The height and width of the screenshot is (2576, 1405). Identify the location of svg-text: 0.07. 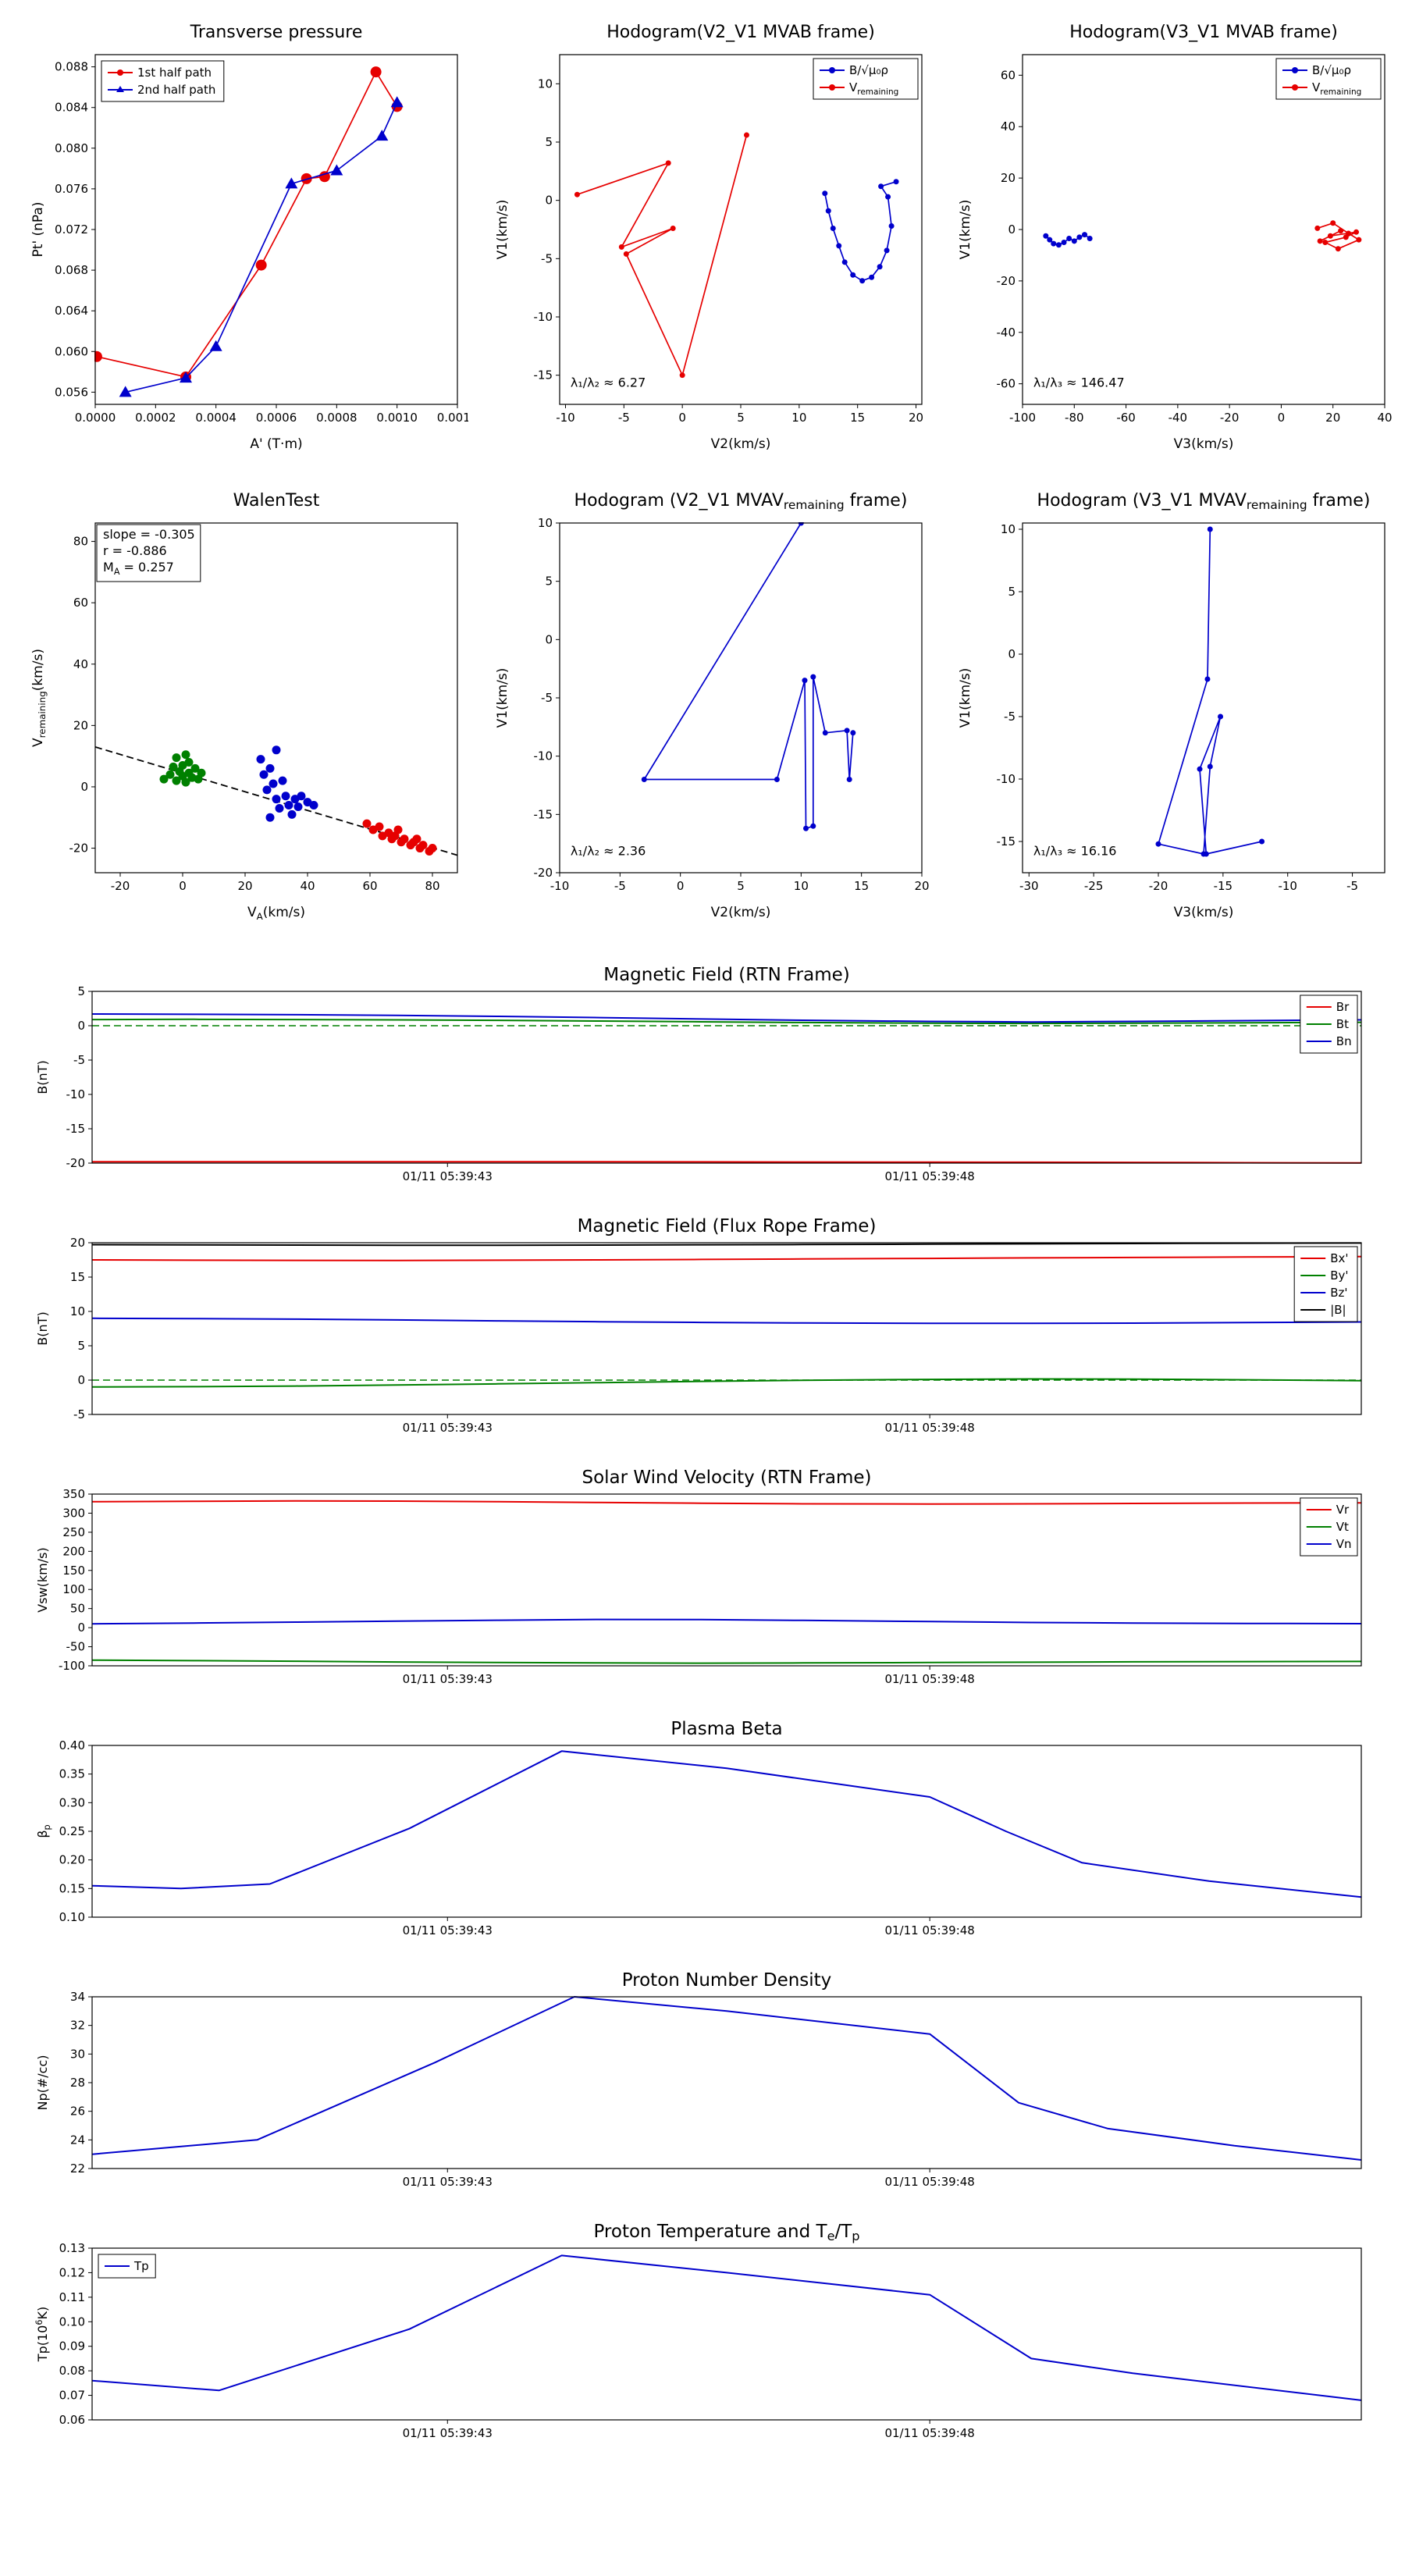
(72, 2396).